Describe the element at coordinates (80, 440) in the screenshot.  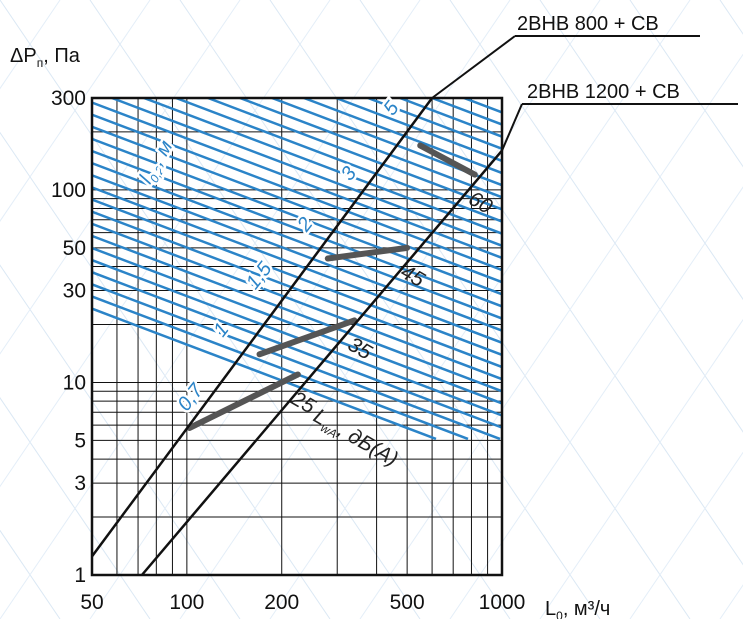
I see `y-tick-label: 5` at that location.